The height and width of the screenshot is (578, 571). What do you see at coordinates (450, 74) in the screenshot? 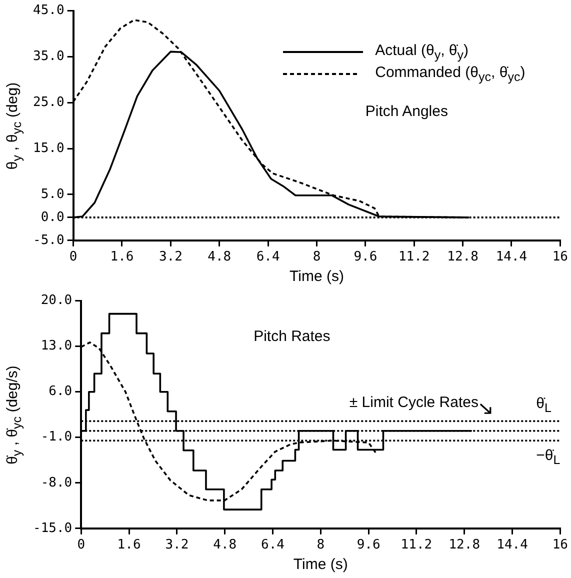
I see `legend-label: Commanded (θ$_{yc}$, θ̇$_{yc}$)` at bounding box center [450, 74].